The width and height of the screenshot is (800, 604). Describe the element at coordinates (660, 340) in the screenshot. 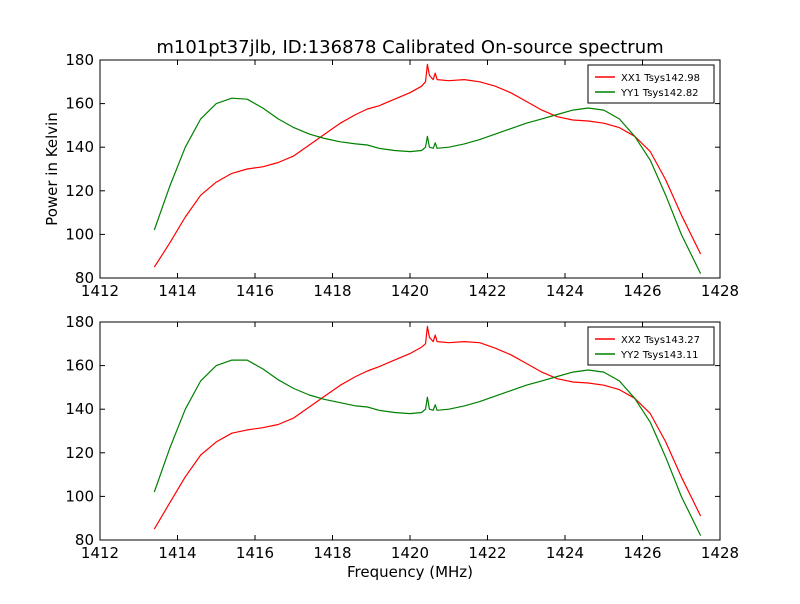

I see `legend-entry: XX2 Tsys143.27` at that location.